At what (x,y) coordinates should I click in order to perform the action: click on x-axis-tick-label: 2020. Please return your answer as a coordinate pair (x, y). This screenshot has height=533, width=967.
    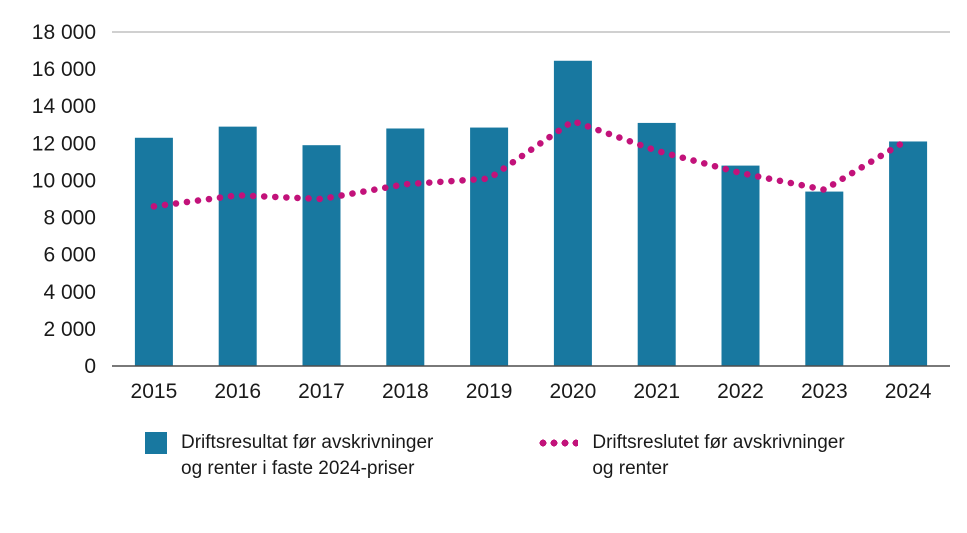
    Looking at the image, I should click on (573, 391).